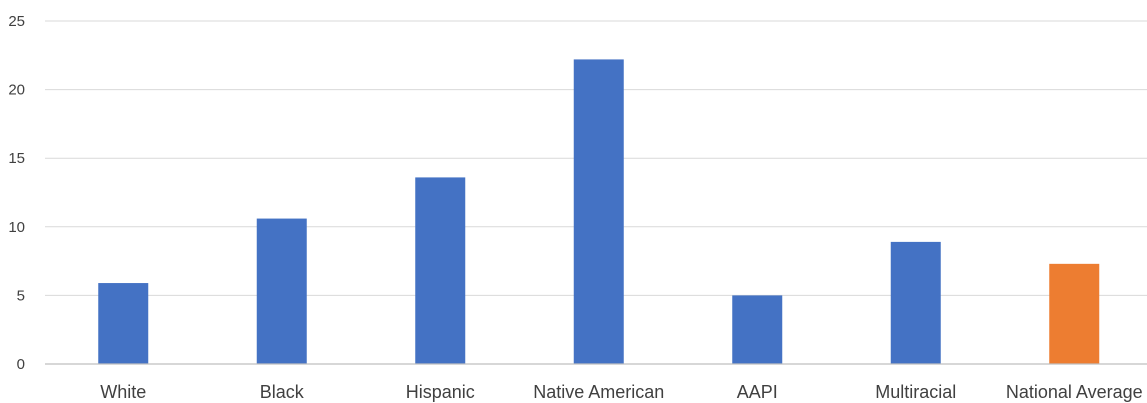 Image resolution: width=1147 pixels, height=403 pixels. Describe the element at coordinates (1074, 392) in the screenshot. I see `category-label: National Average` at that location.